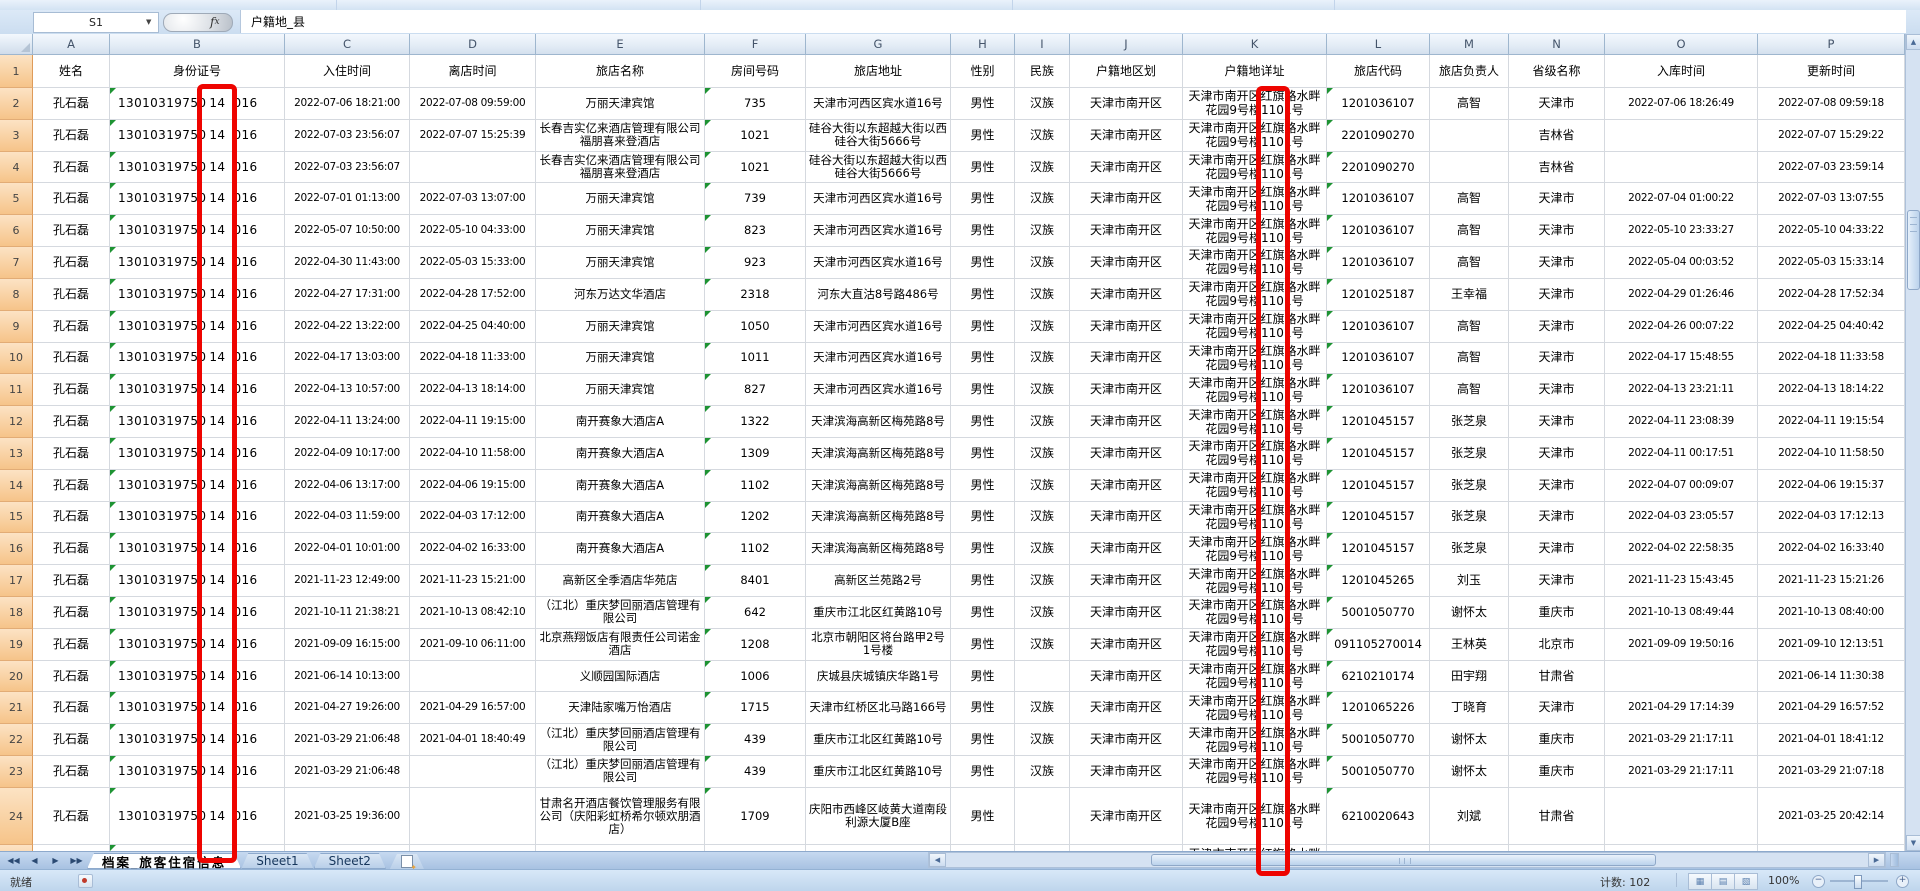  I want to click on cell: 2022-04-18 11:33:00, so click(473, 358).